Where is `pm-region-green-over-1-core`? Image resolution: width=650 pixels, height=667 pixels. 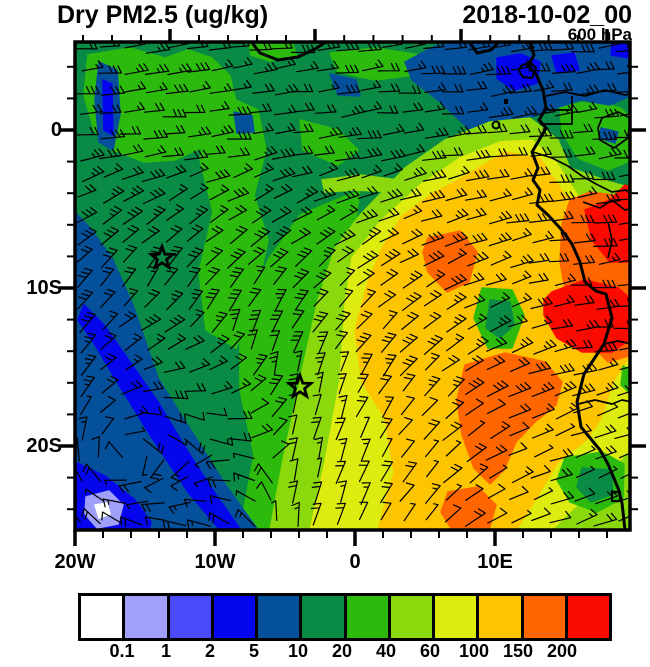 pm-region-green-over-1-core is located at coordinates (500, 319).